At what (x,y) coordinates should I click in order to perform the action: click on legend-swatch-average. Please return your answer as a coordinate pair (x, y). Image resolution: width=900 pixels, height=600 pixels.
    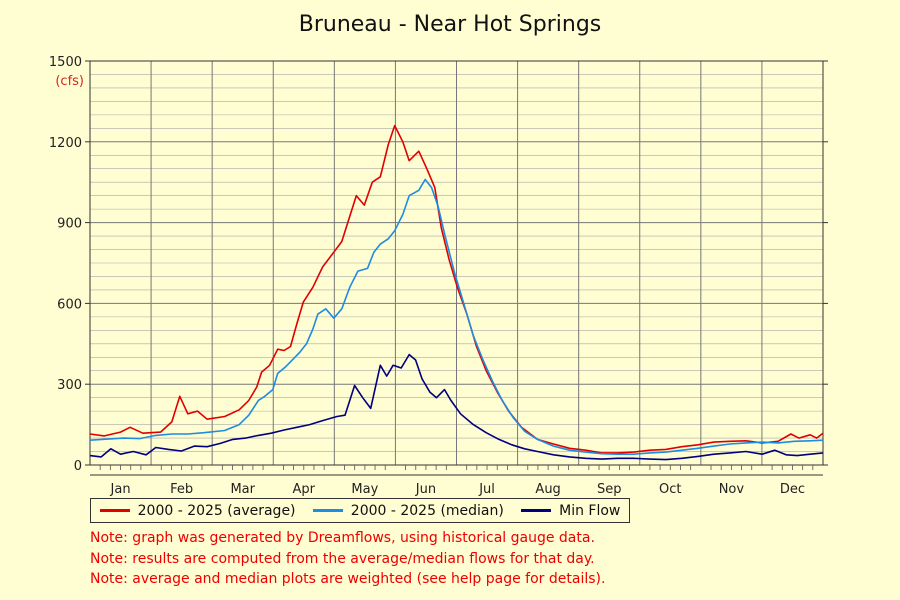
    Looking at the image, I should click on (114, 510).